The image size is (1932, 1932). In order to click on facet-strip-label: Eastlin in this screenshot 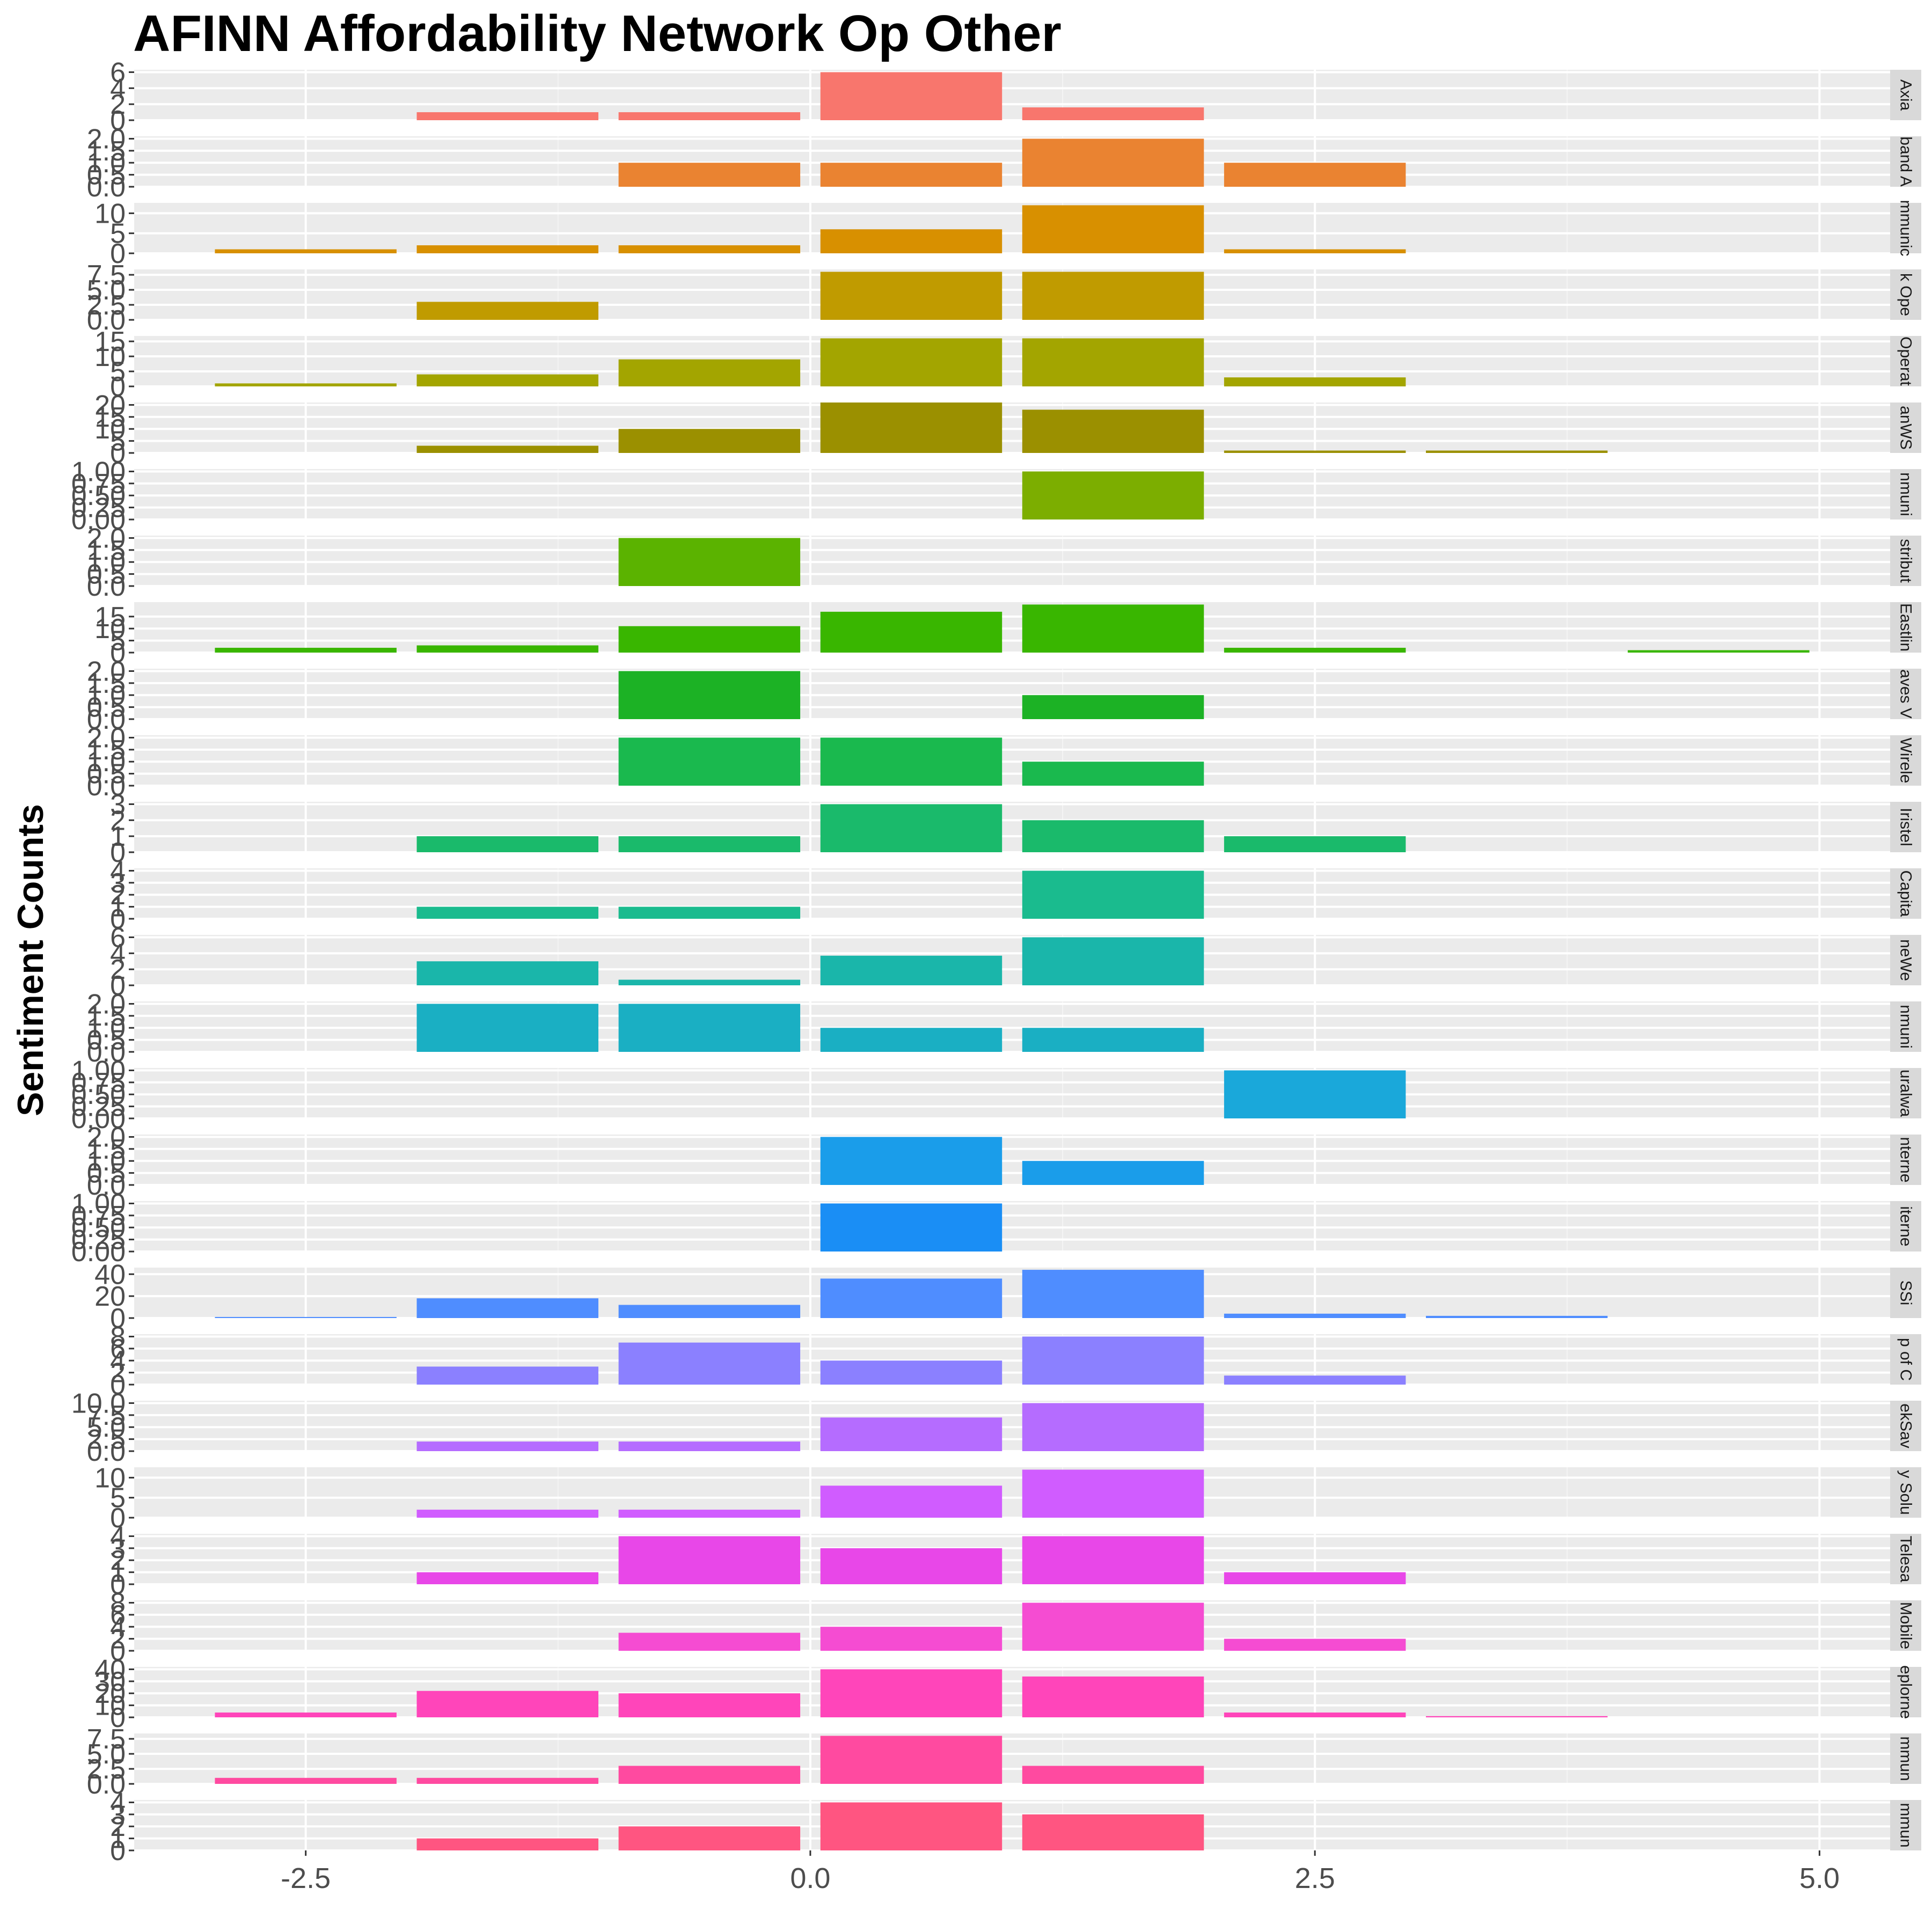, I will do `click(1906, 627)`.